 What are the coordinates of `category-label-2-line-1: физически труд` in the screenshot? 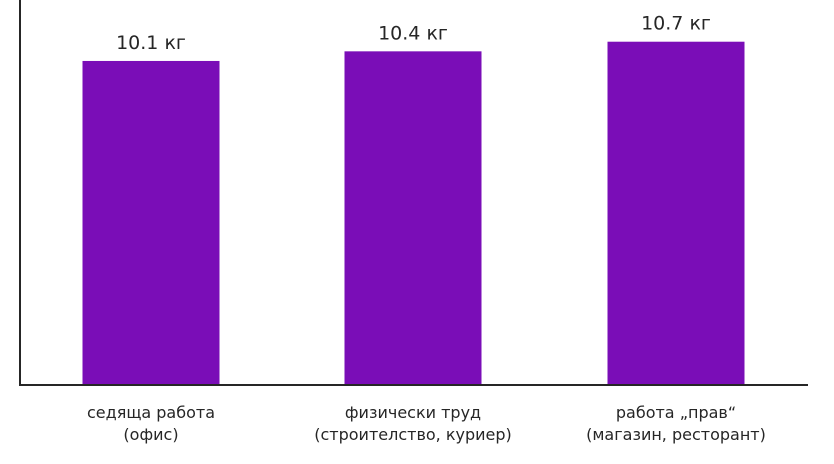 It's located at (413, 412).